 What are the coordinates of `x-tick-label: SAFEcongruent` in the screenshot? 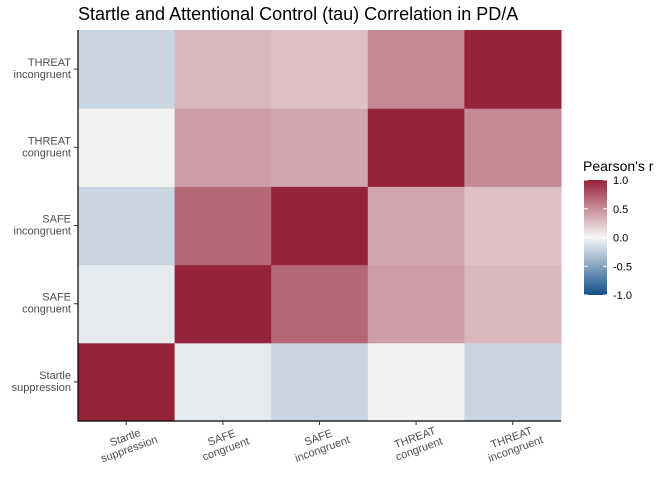 It's located at (224, 443).